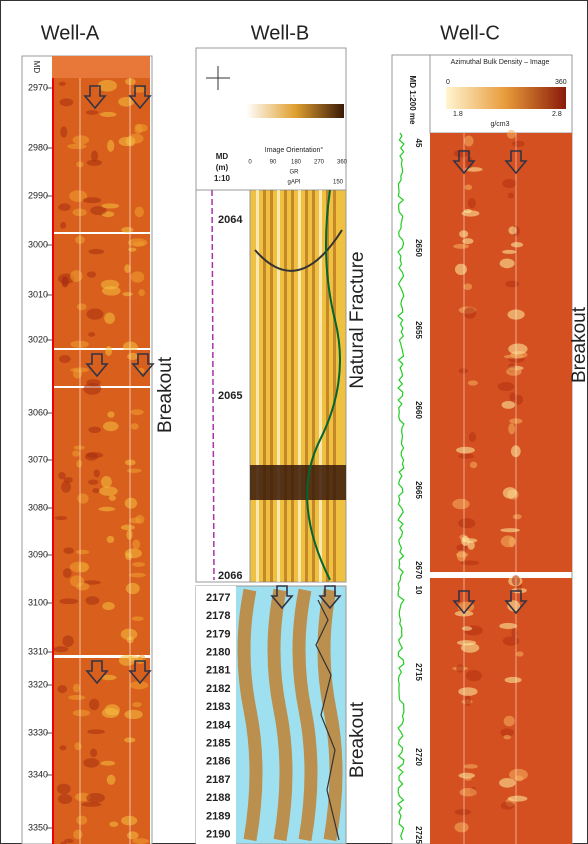 The image size is (588, 844). What do you see at coordinates (38, 732) in the screenshot?
I see `depth-label: 3330` at bounding box center [38, 732].